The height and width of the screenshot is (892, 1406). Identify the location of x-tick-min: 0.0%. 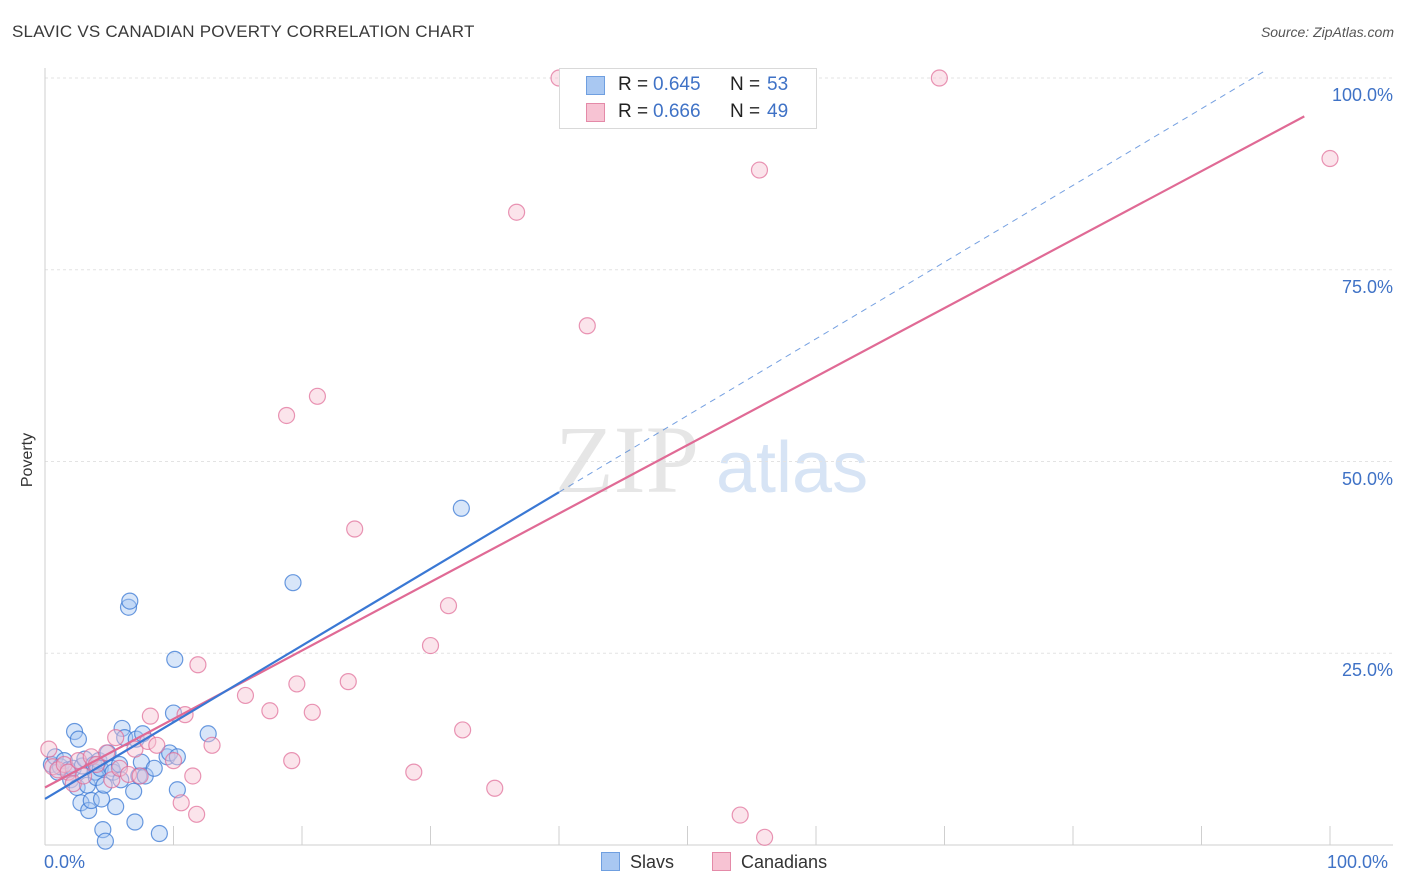
(65, 862).